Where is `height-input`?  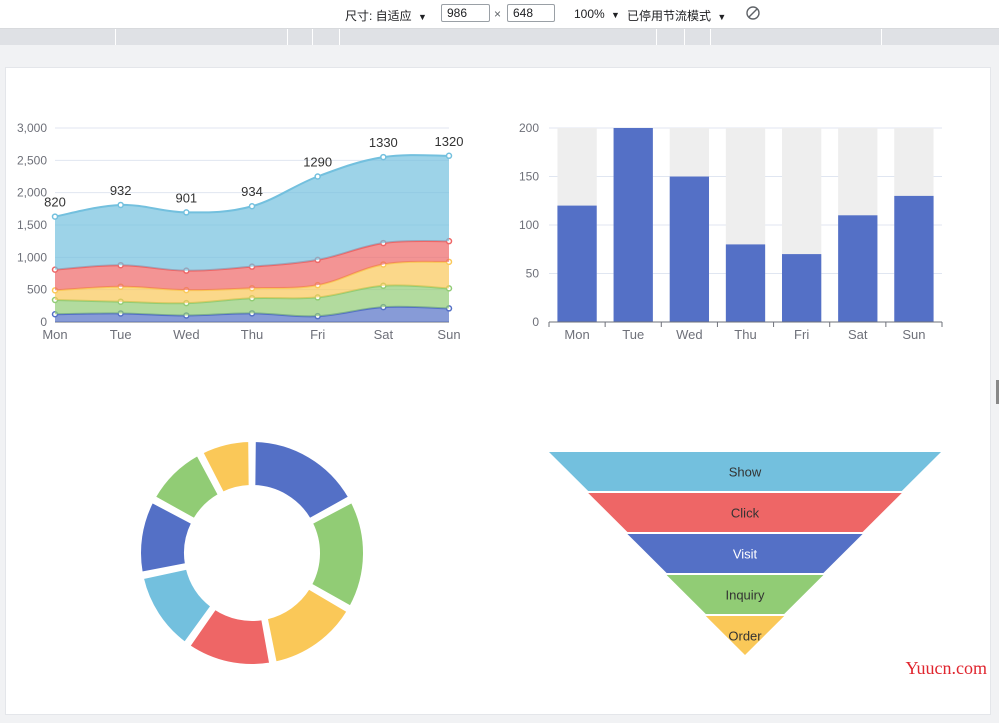 height-input is located at coordinates (531, 13).